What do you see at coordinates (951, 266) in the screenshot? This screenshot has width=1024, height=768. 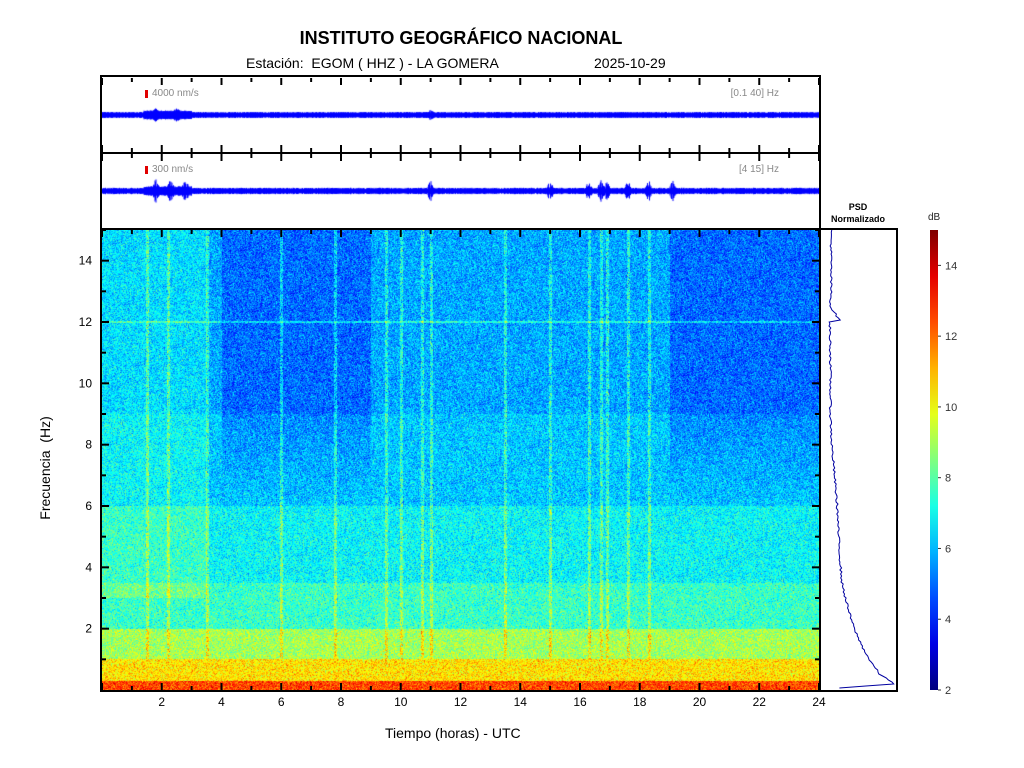 I see `colorbar-tick-label: 14` at bounding box center [951, 266].